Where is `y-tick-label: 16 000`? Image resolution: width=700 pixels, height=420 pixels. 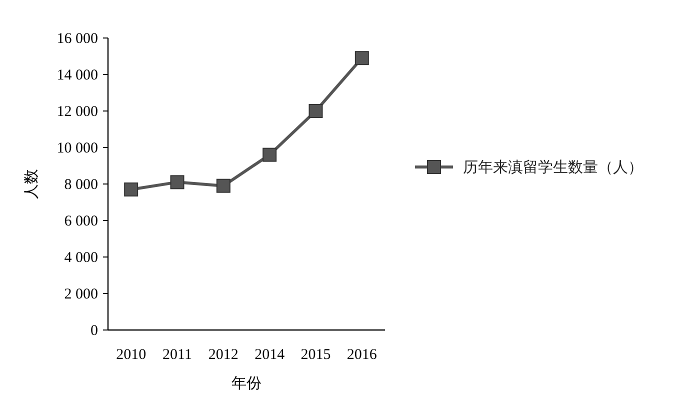 y-tick-label: 16 000 is located at coordinates (77, 39).